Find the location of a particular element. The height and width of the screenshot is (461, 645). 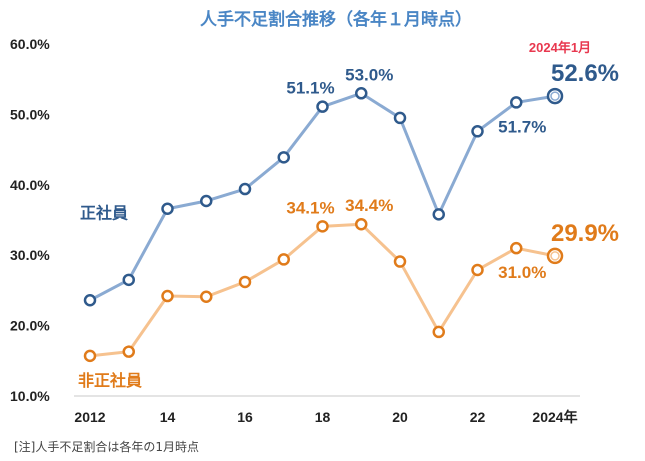

x-tick-label: 20 is located at coordinates (400, 417).